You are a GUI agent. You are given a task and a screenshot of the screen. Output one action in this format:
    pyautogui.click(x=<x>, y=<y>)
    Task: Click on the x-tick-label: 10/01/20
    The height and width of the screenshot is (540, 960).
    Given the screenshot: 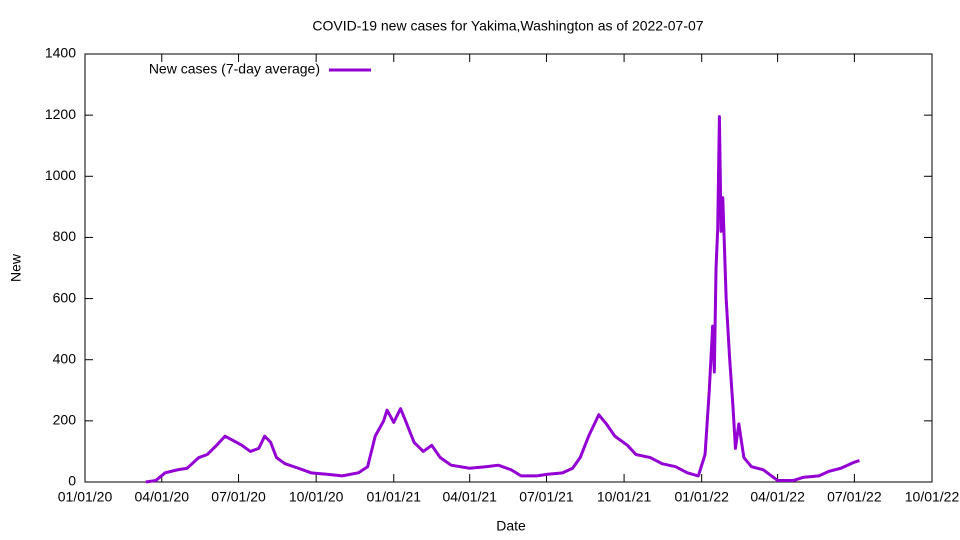 What is the action you would take?
    pyautogui.click(x=316, y=497)
    